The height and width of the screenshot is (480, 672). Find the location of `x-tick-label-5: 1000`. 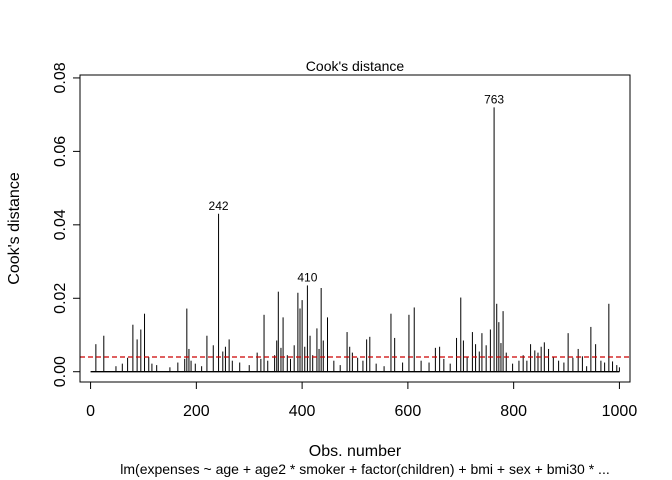

x-tick-label-5: 1000 is located at coordinates (620, 411).